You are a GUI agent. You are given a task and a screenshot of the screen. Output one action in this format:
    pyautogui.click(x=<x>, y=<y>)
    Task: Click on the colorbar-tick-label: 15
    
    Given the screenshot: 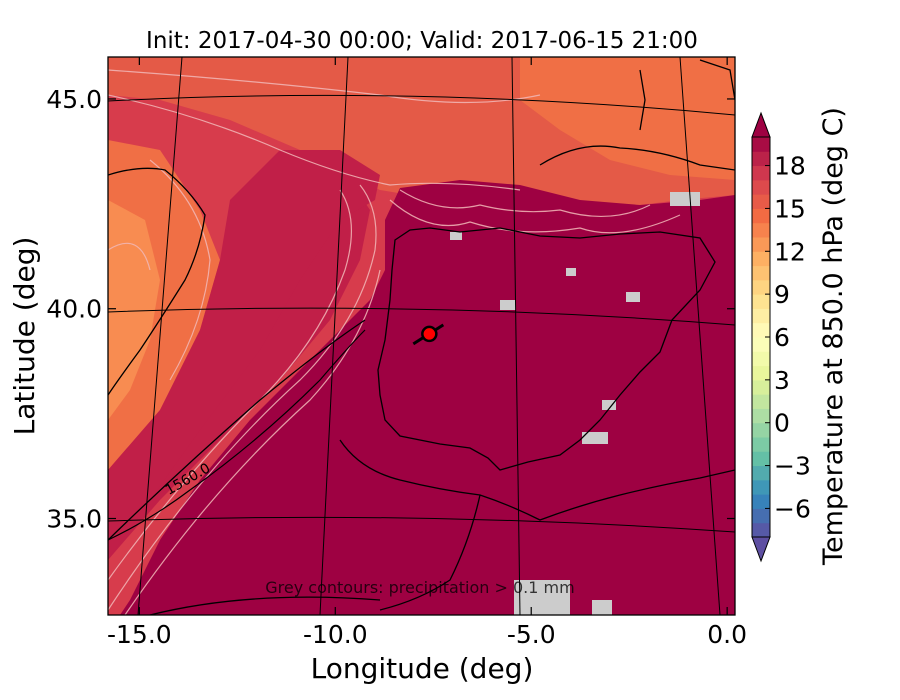 What is the action you would take?
    pyautogui.click(x=790, y=208)
    